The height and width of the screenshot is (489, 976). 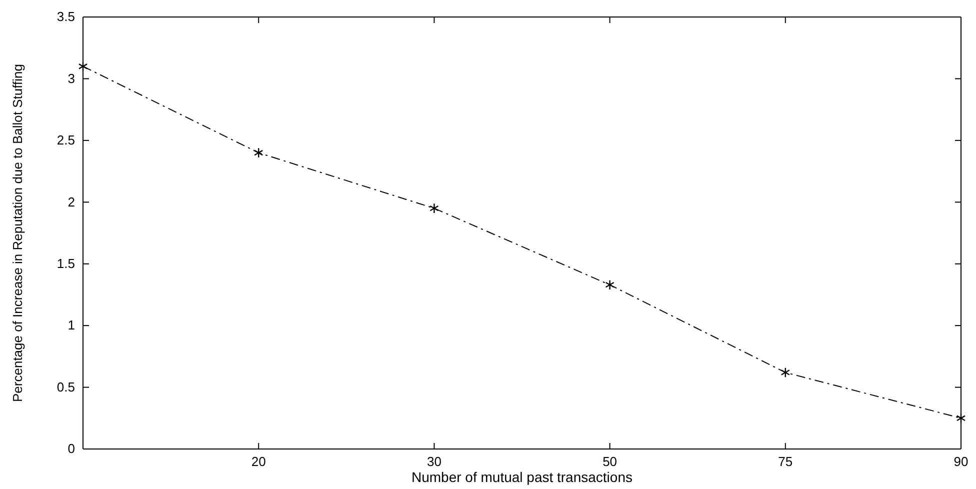 I want to click on y-tick-label: 3.5, so click(x=65, y=16).